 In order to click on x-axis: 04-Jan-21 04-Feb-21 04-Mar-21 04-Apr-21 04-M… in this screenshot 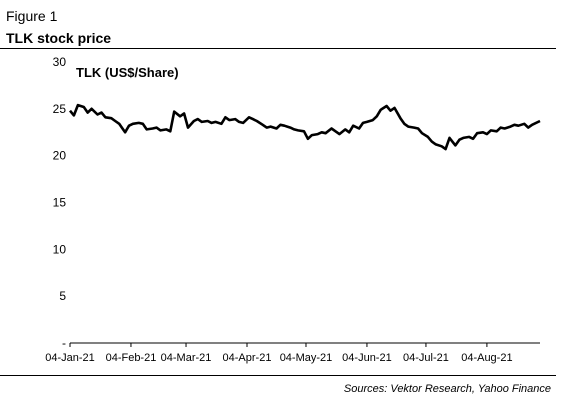, I will do `click(292, 353)`.